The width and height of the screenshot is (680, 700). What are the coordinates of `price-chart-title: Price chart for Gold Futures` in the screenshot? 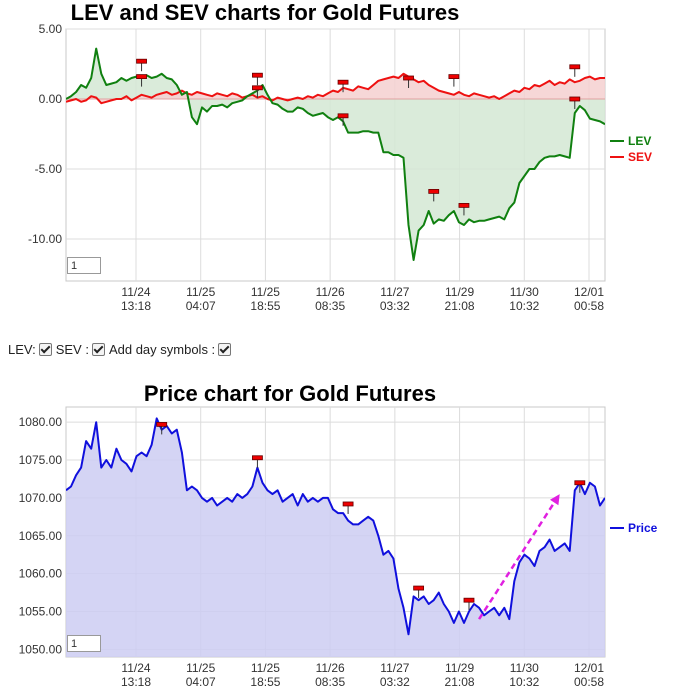 It's located at (290, 393).